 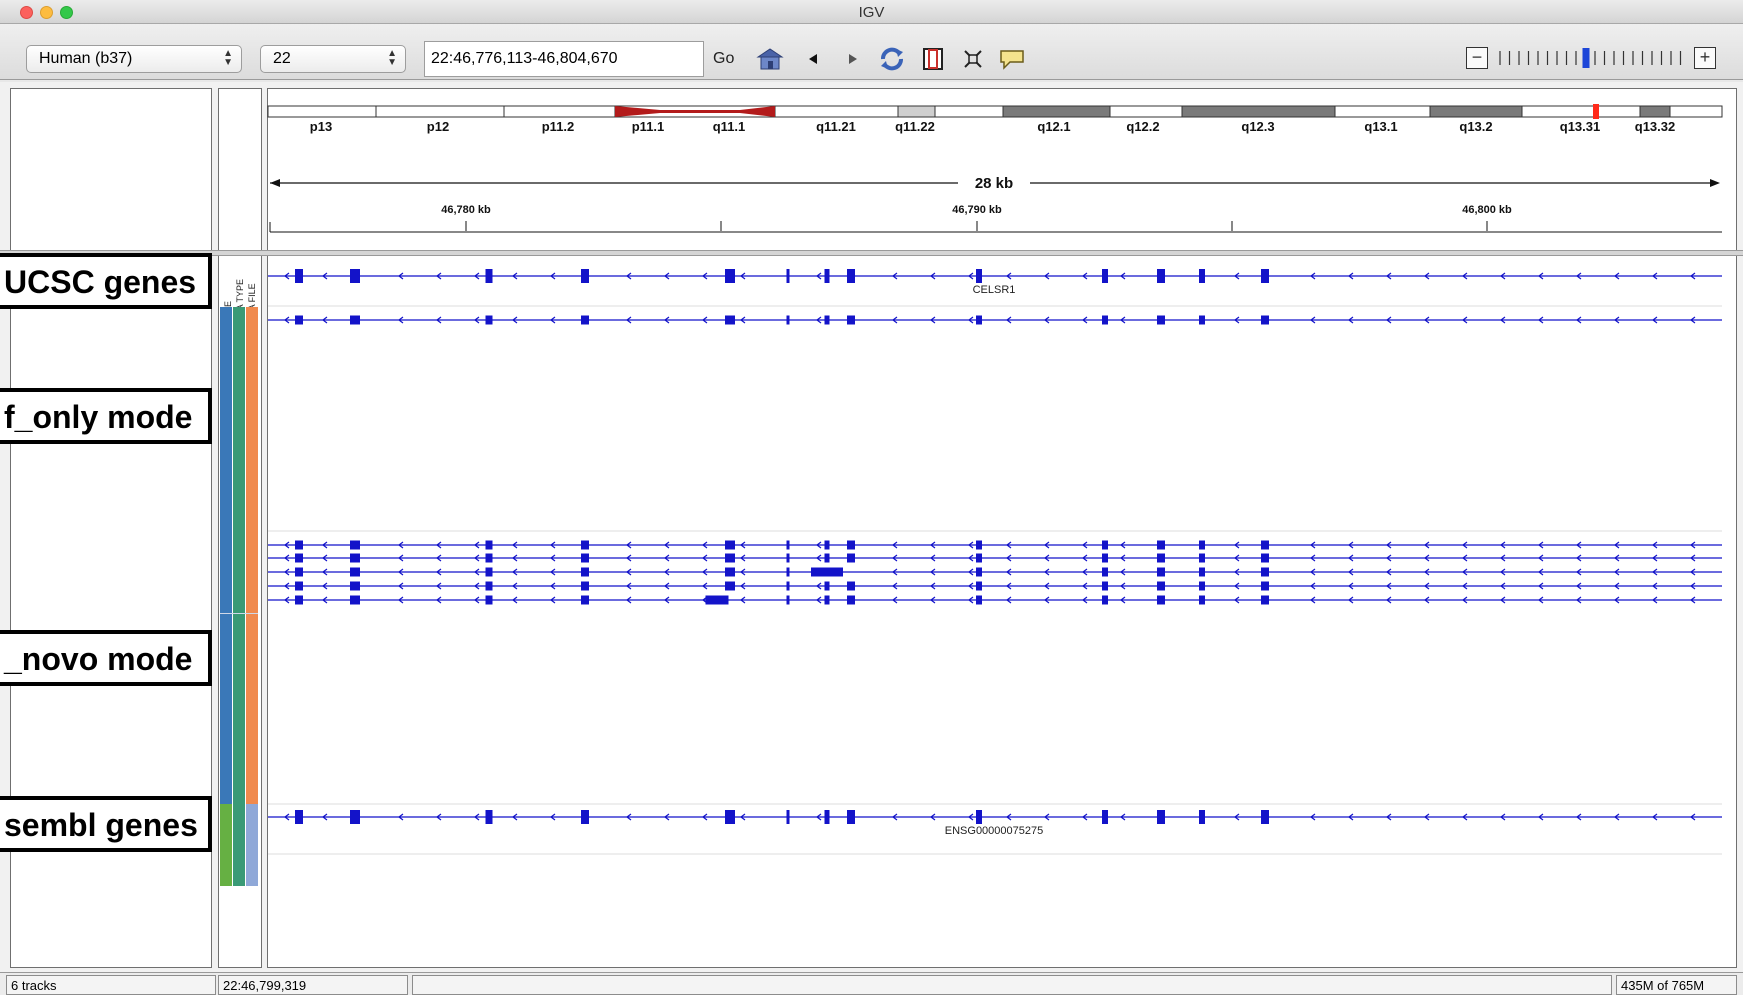 What do you see at coordinates (46, 12) in the screenshot?
I see `minimize-window-button` at bounding box center [46, 12].